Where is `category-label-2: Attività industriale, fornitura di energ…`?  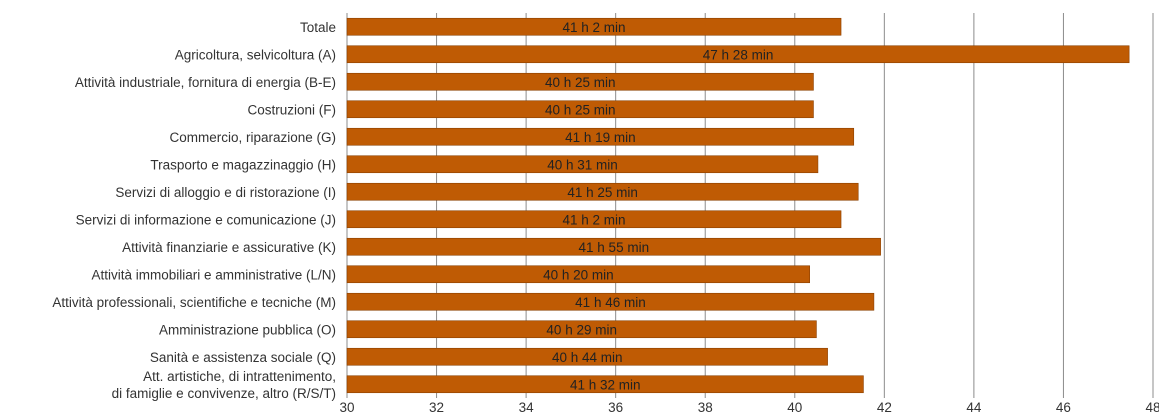 category-label-2: Attività industriale, fornitura di energ… is located at coordinates (205, 82).